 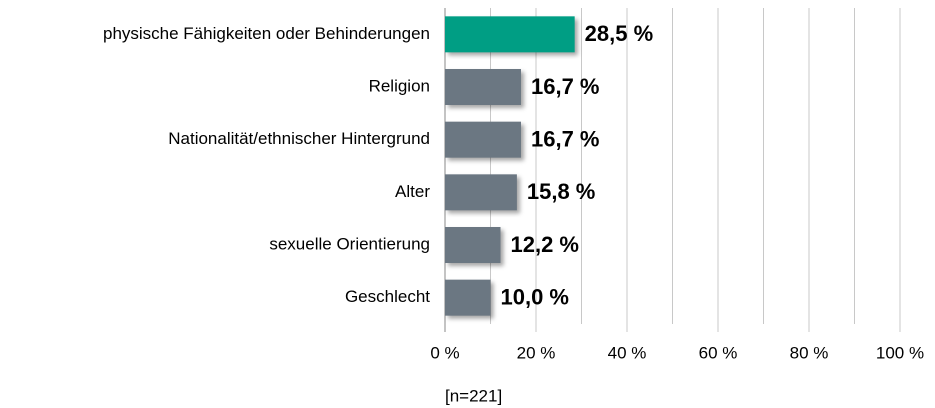 I want to click on y-tick-label: Nationalität/ethnischer Hintergrund, so click(x=299, y=138).